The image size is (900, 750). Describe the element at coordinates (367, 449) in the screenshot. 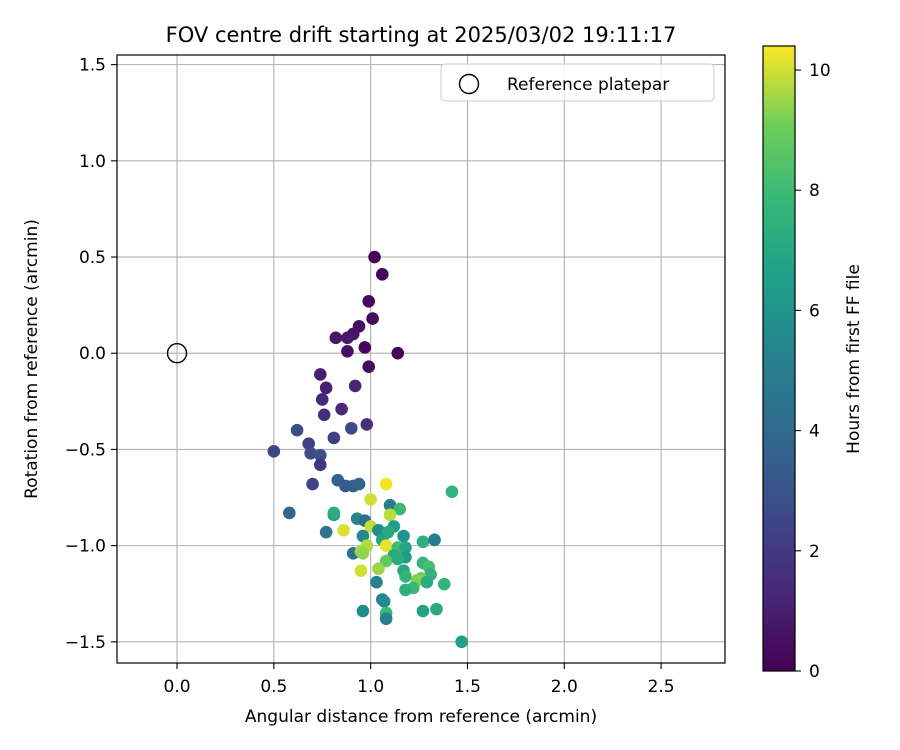

I see `points-layer` at that location.